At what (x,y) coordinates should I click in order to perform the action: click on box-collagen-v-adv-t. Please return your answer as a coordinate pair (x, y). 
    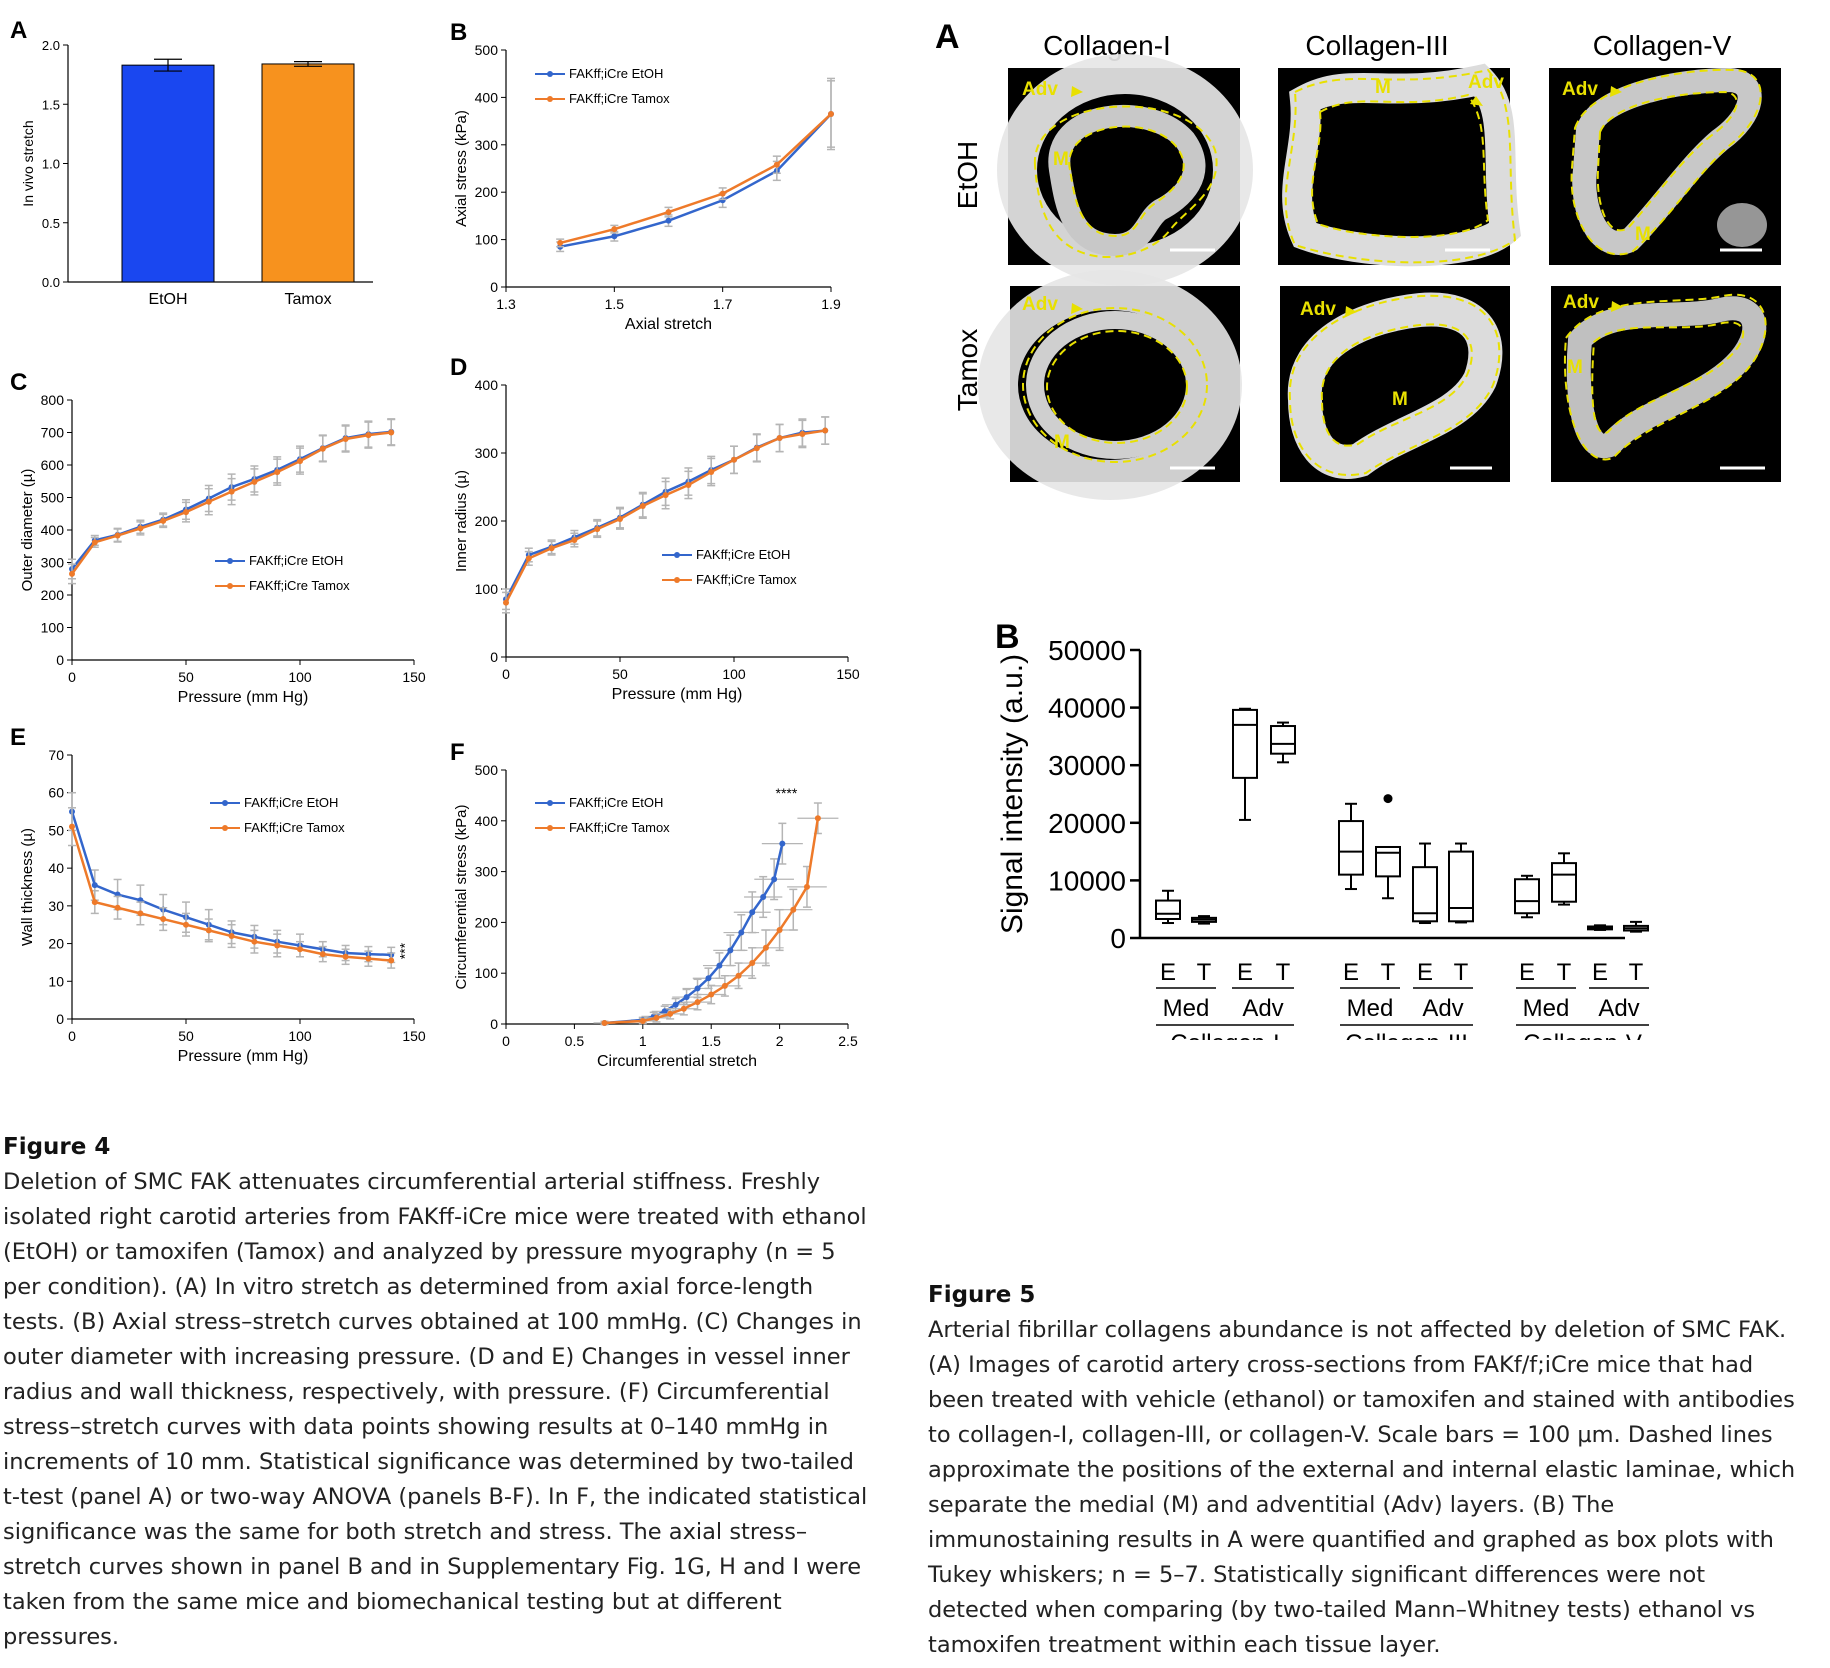
    Looking at the image, I should click on (1636, 926).